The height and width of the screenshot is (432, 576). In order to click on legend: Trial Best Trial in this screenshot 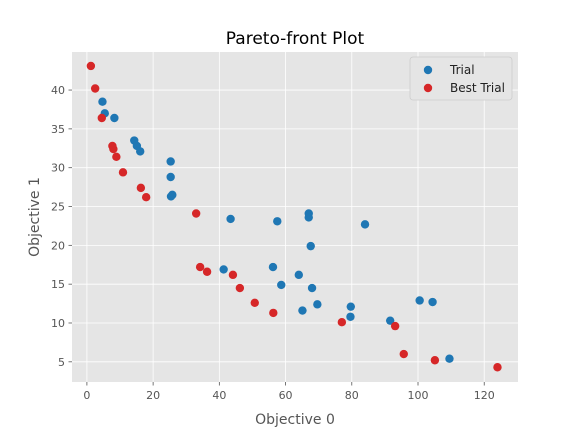, I will do `click(461, 78)`.